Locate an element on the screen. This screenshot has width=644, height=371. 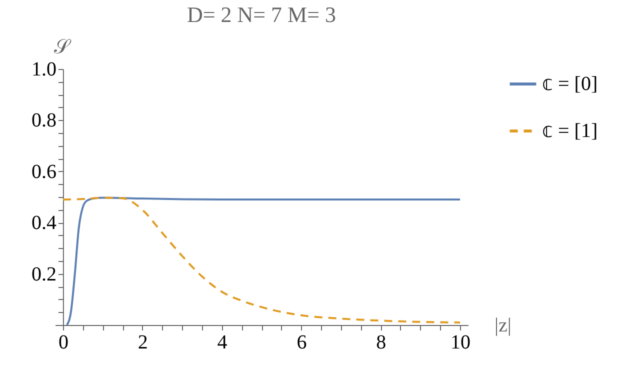
x-tick-label: 6 is located at coordinates (301, 343).